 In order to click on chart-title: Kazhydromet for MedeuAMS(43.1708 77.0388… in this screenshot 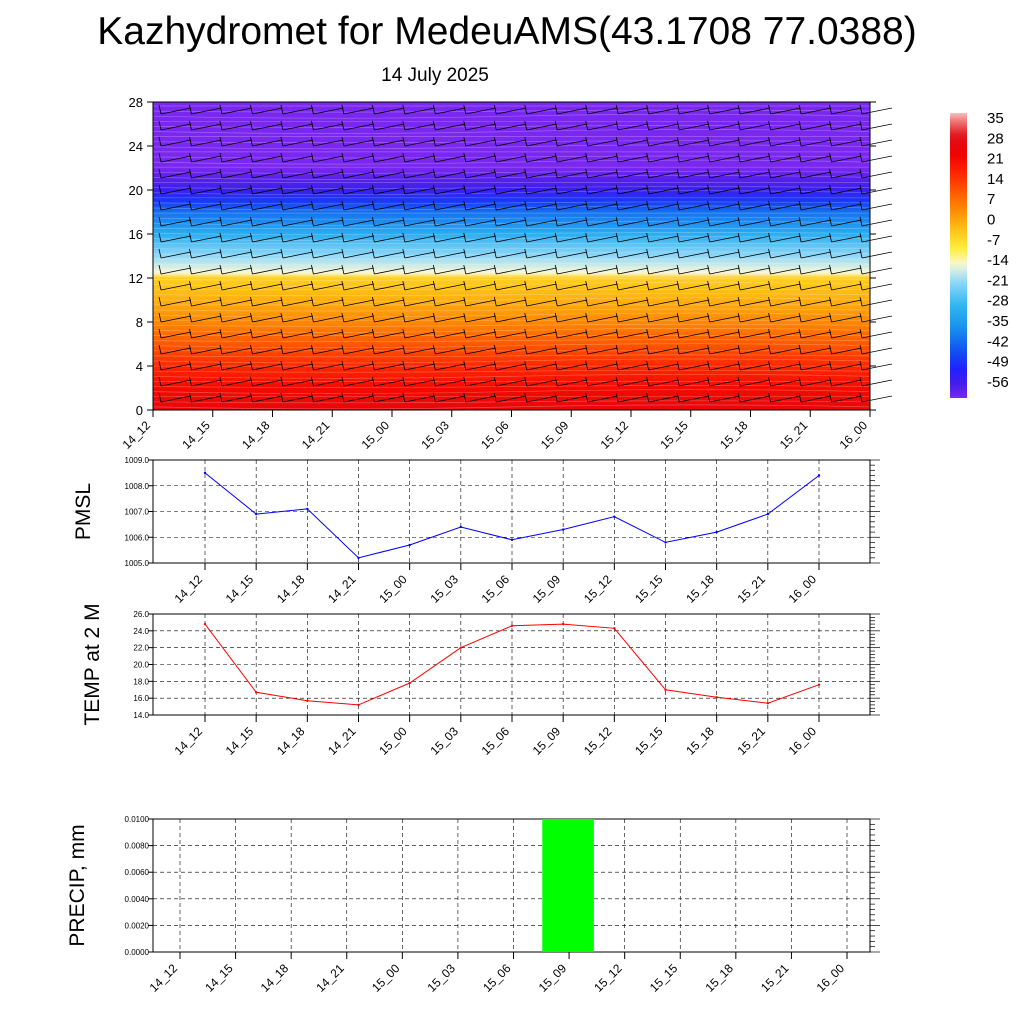, I will do `click(507, 31)`.